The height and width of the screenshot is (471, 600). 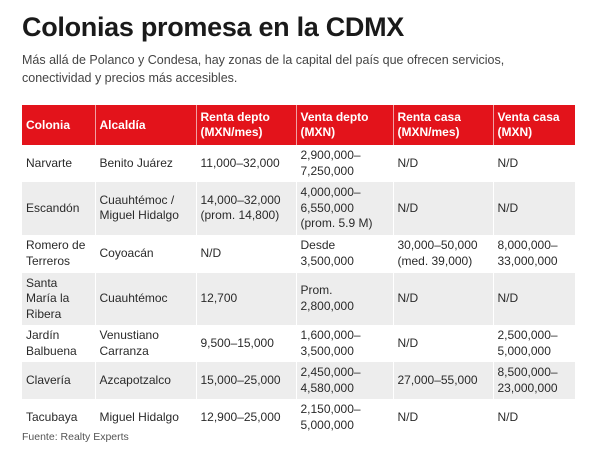 I want to click on column-header: Alcaldía, so click(x=146, y=125).